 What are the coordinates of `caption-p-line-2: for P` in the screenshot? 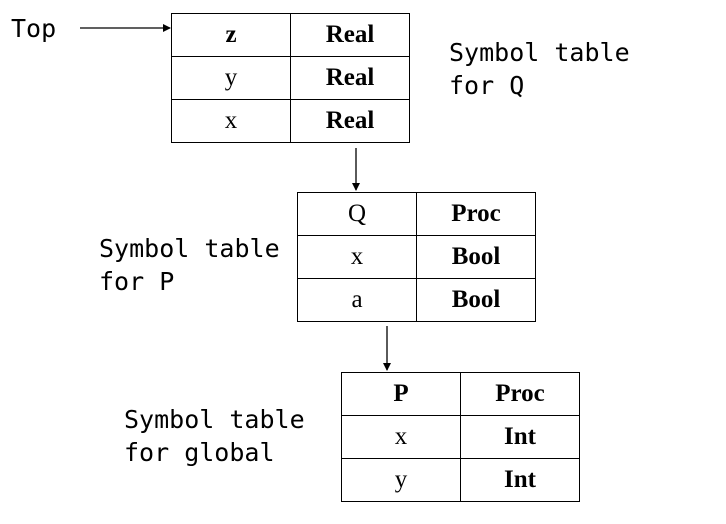 It's located at (137, 281).